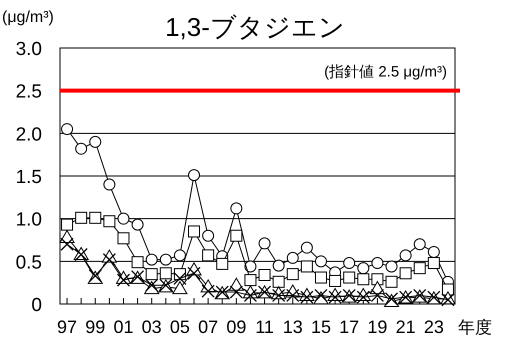  Describe the element at coordinates (236, 327) in the screenshot. I see `x-tick-label: 09` at that location.